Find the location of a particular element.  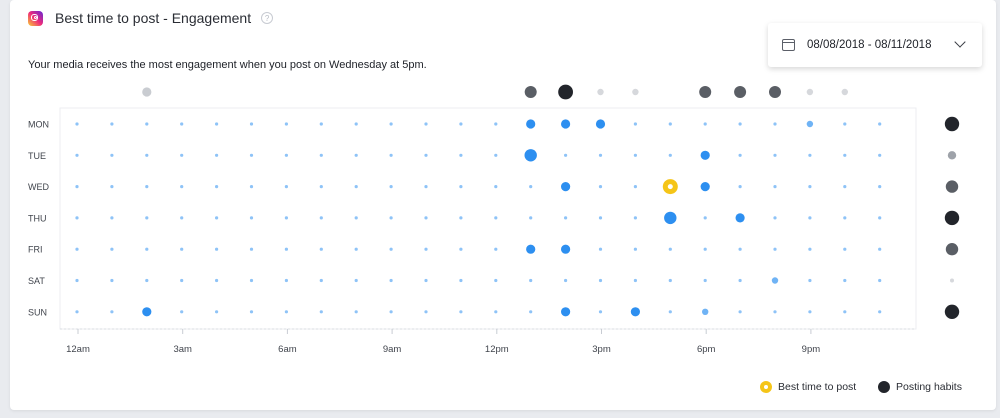

date-range-picker: 08/08/2018 - 08/11/2018 is located at coordinates (875, 45).